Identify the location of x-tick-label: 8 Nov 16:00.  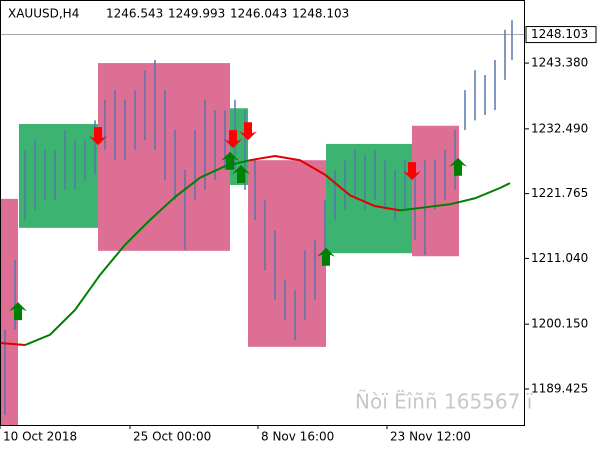
(297, 437).